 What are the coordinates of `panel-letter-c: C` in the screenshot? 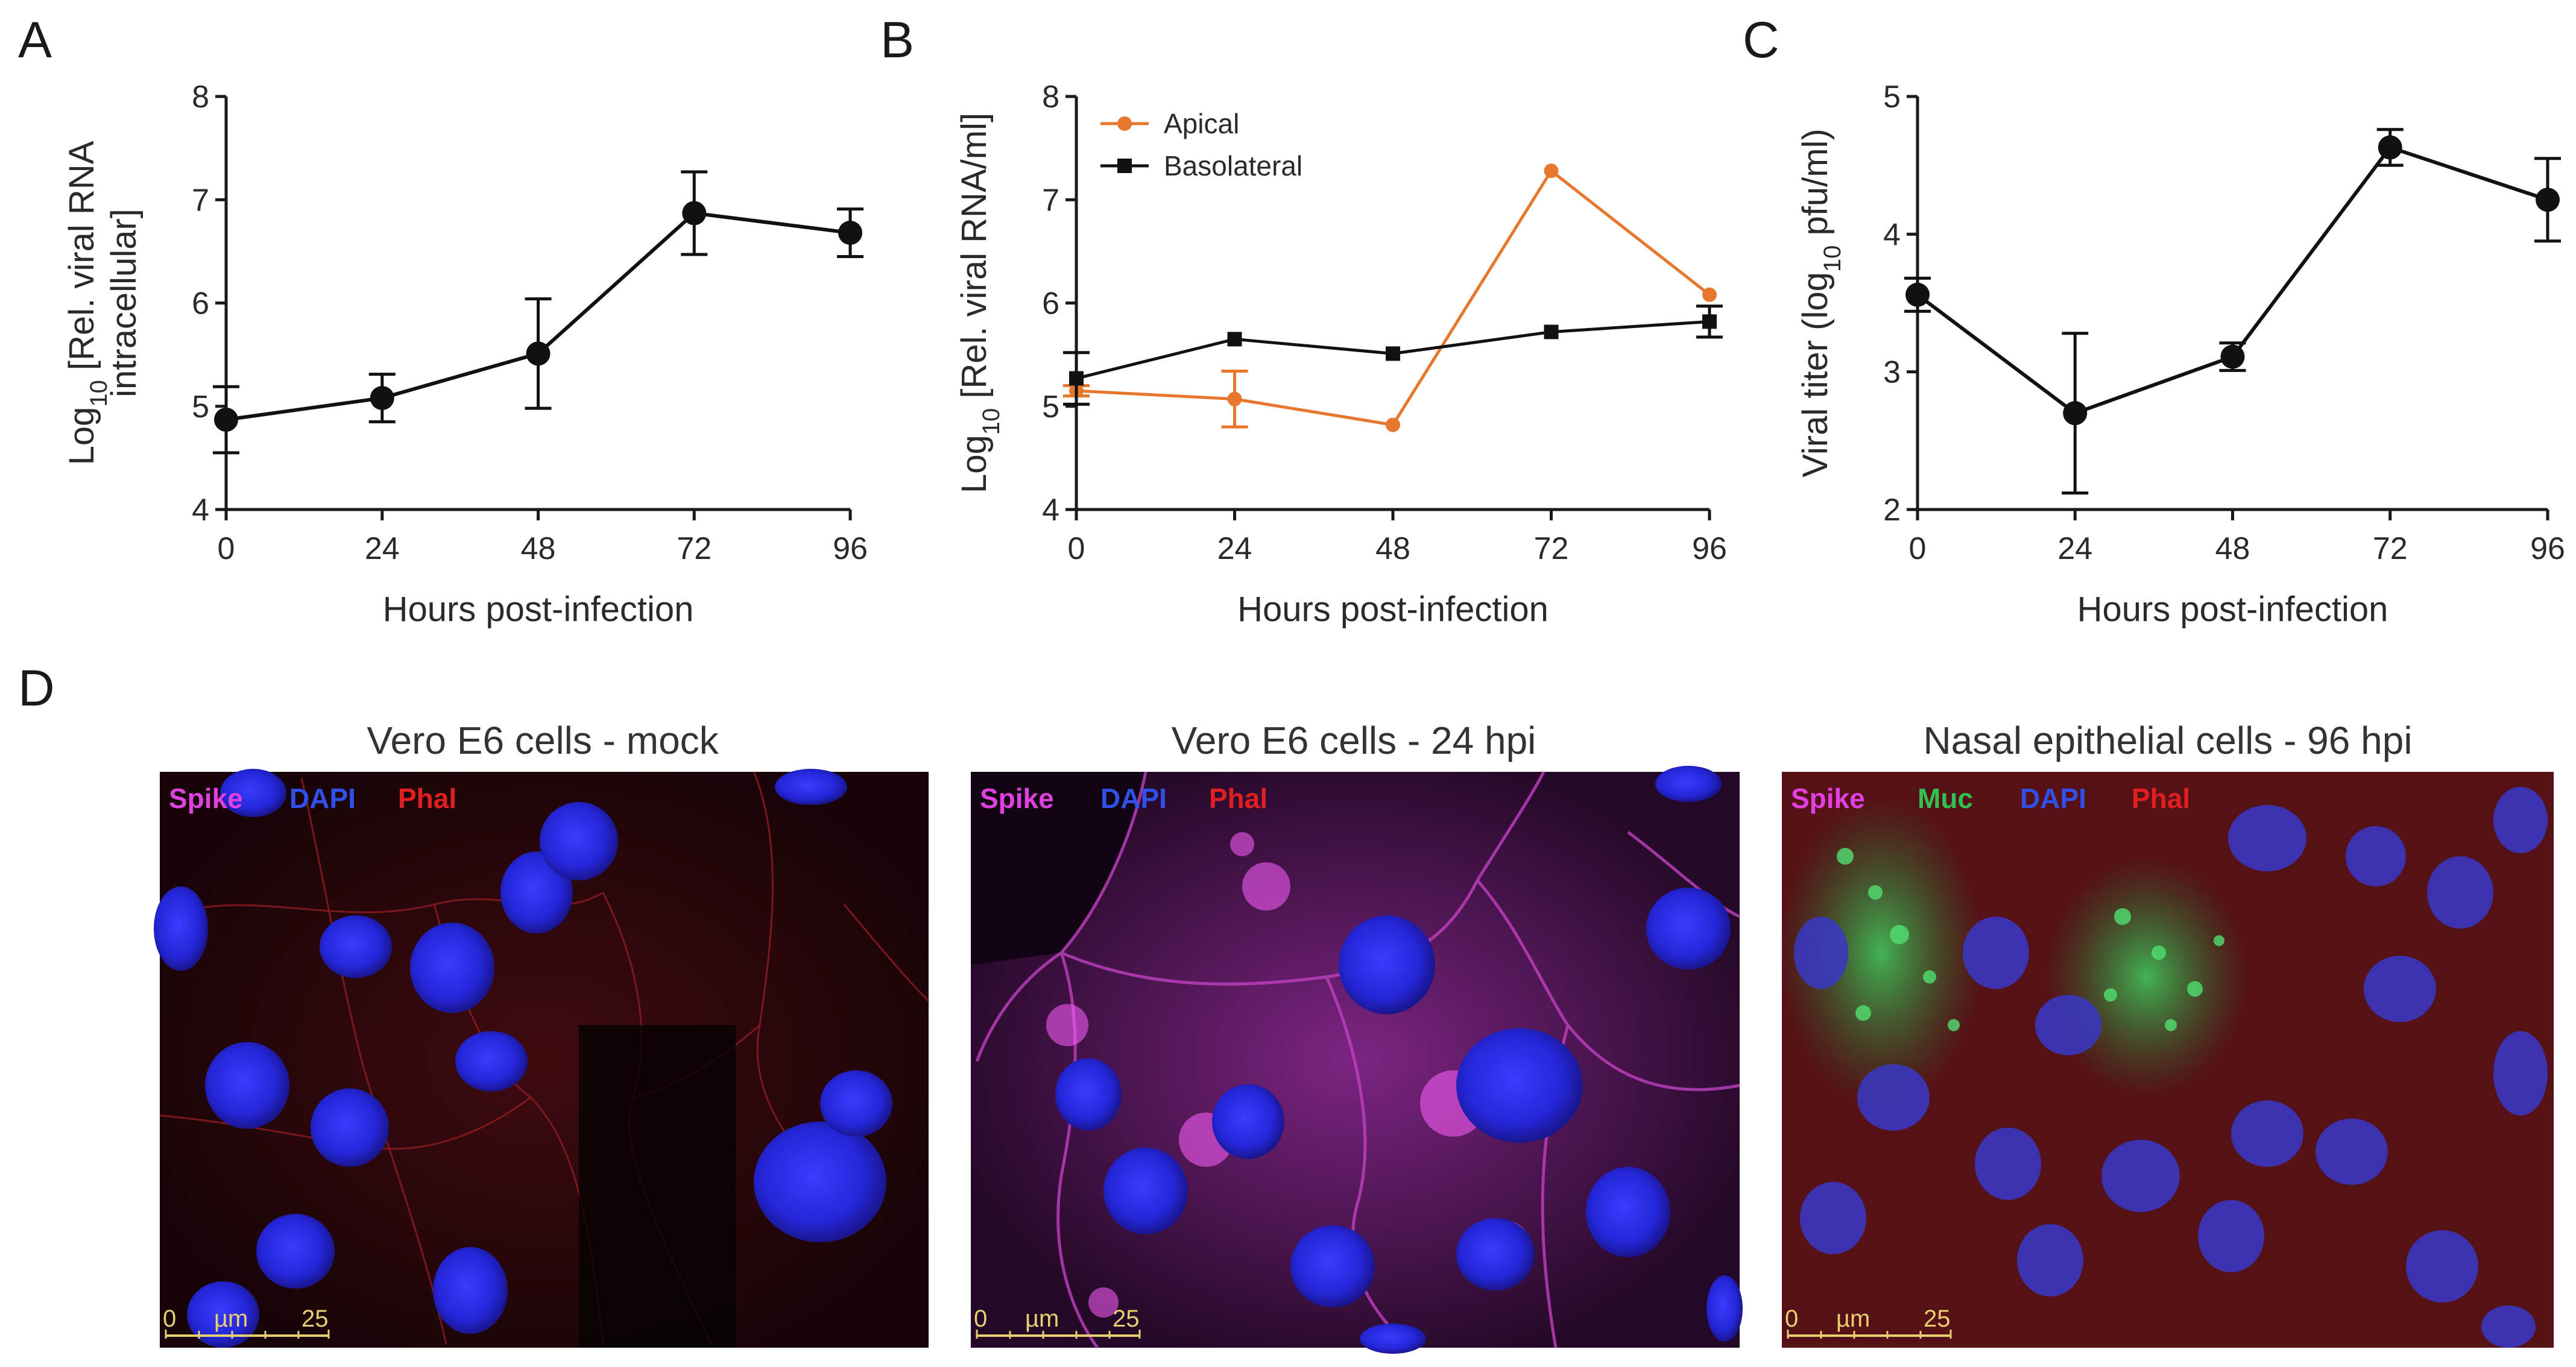 It's located at (1761, 39).